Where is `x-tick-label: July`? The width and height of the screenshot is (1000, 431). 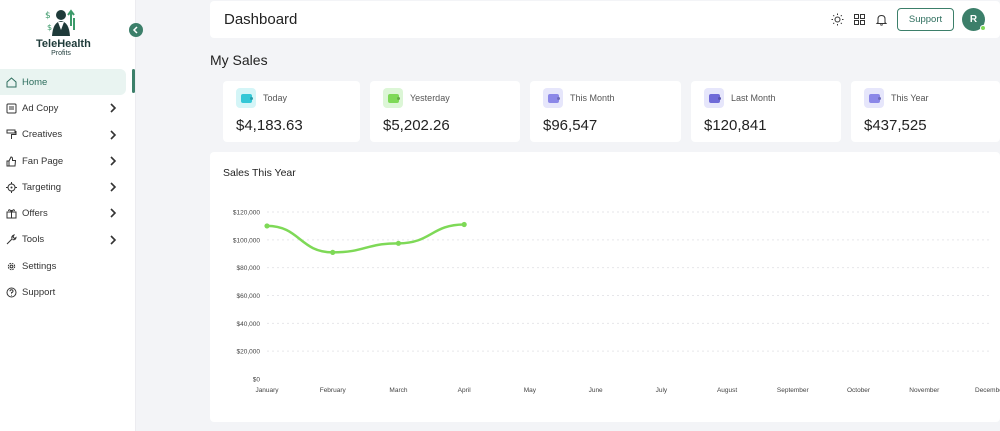 x-tick-label: July is located at coordinates (662, 390).